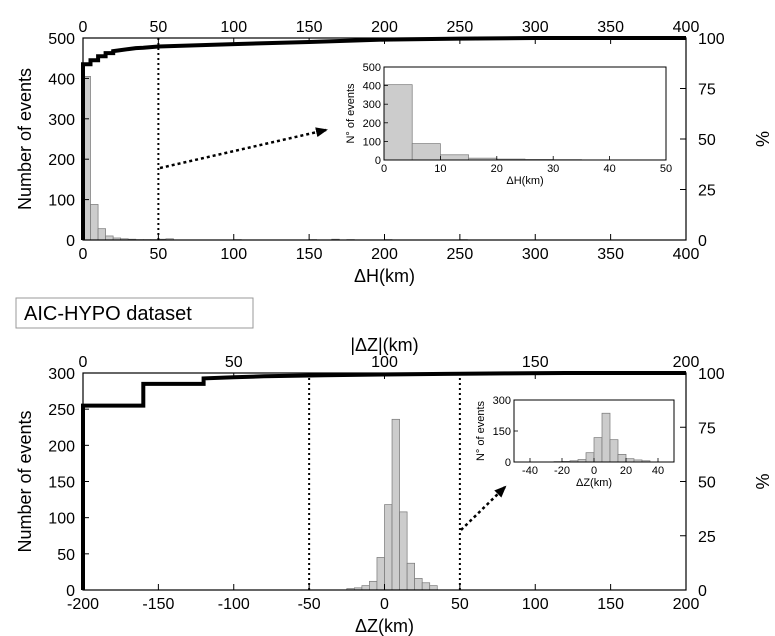  I want to click on x-top-tick-label: 50, so click(158, 27).